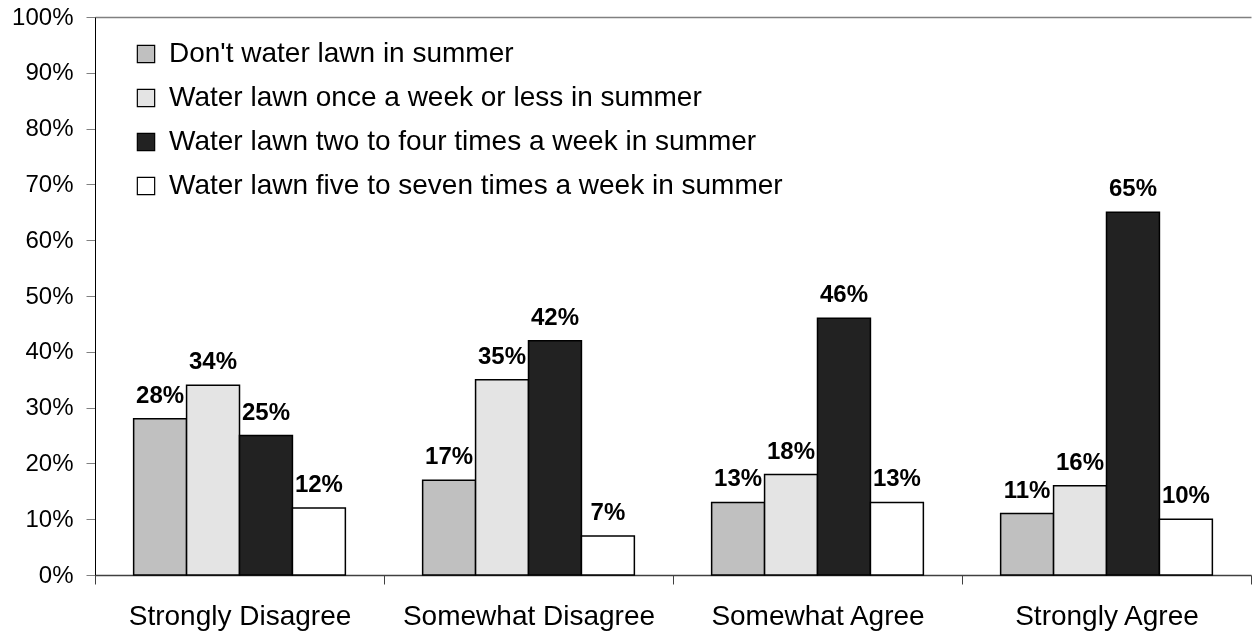 The image size is (1258, 634). Describe the element at coordinates (49, 351) in the screenshot. I see `y-tick-label: 40%` at that location.